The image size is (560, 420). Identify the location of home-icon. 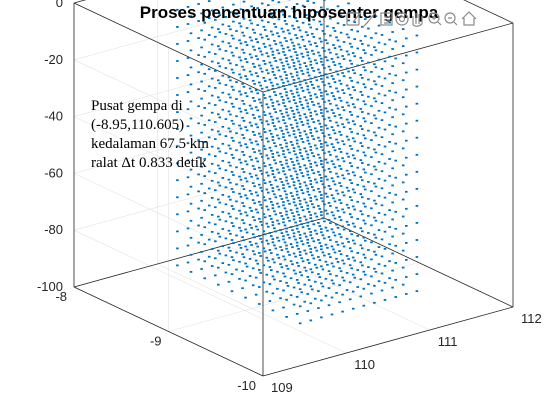
(469, 18).